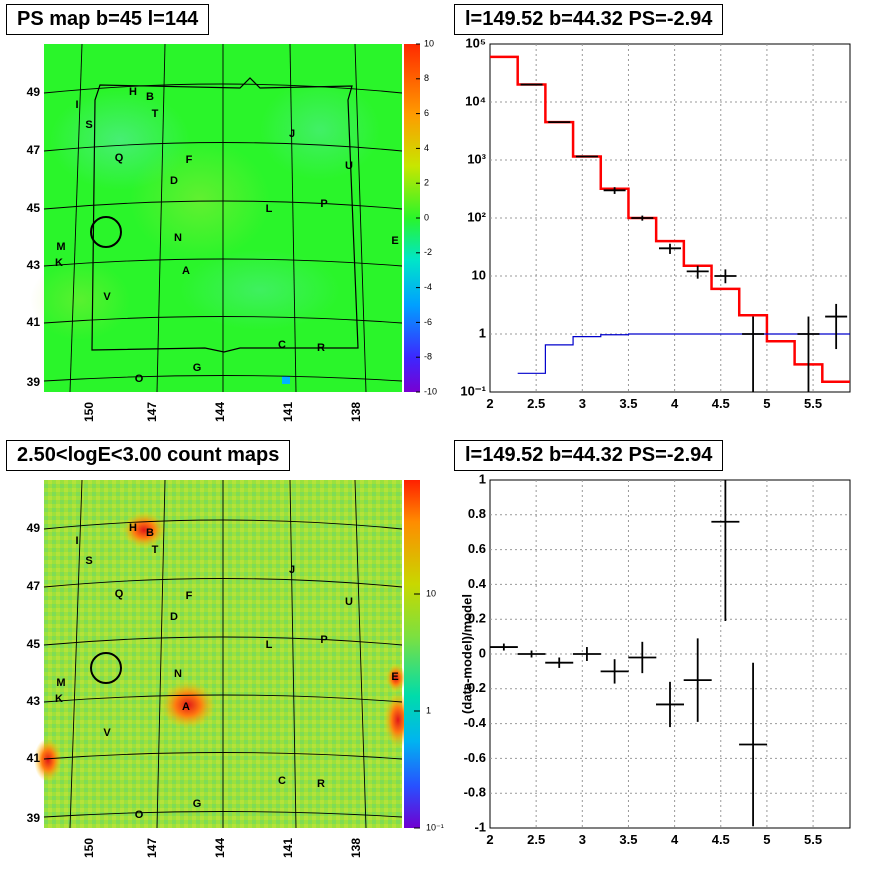  Describe the element at coordinates (412, 654) in the screenshot. I see `count-colorbar` at that location.